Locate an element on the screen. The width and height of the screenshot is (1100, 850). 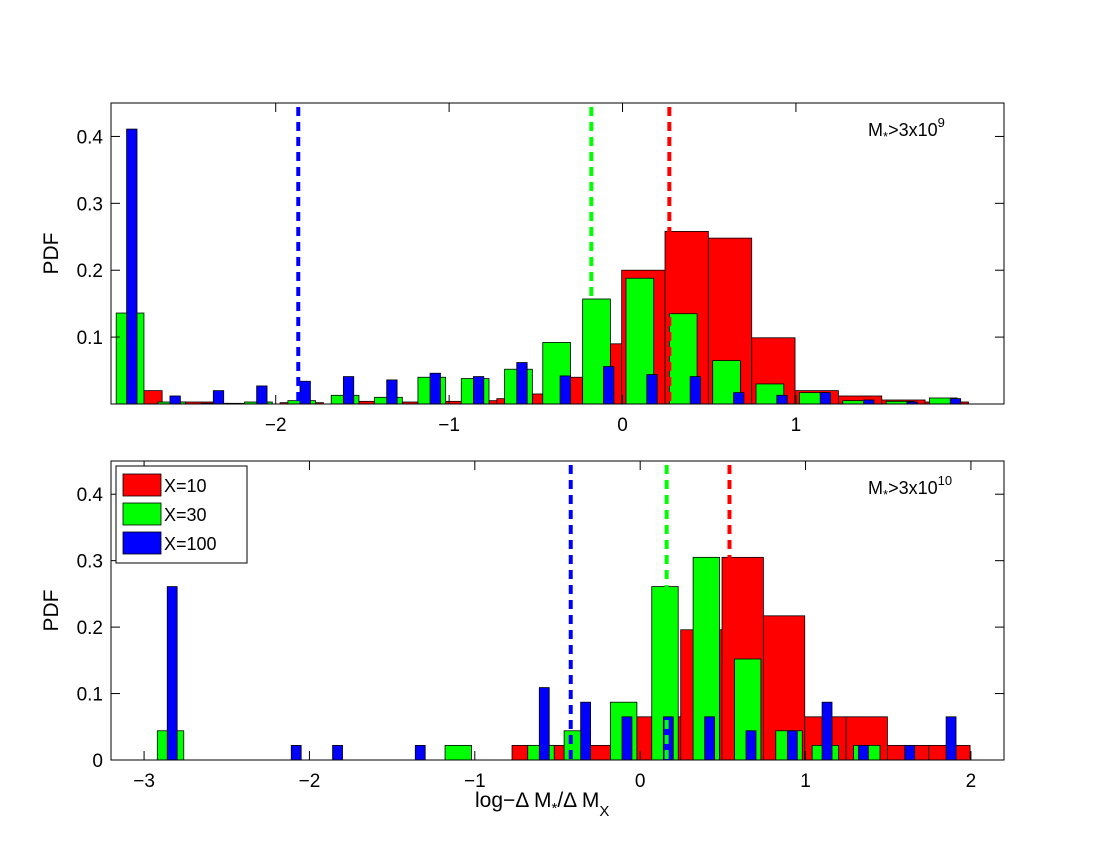
top-ylabel: PDF is located at coordinates (51, 254).